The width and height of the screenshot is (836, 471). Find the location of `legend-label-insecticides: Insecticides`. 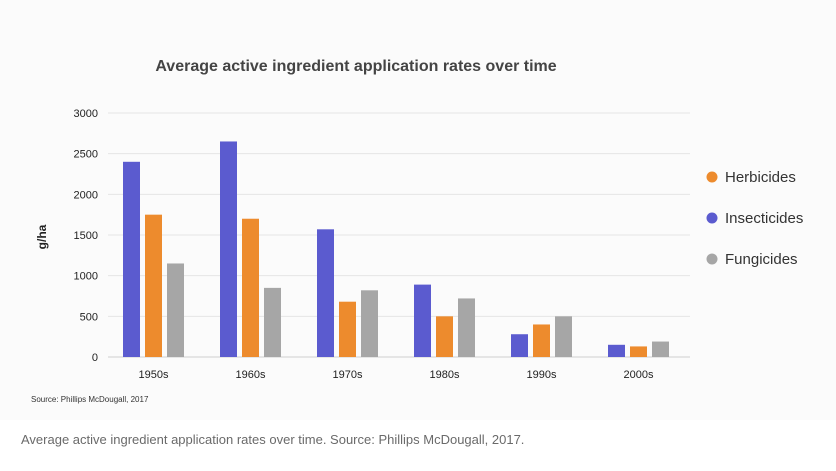

legend-label-insecticides: Insecticides is located at coordinates (764, 218).